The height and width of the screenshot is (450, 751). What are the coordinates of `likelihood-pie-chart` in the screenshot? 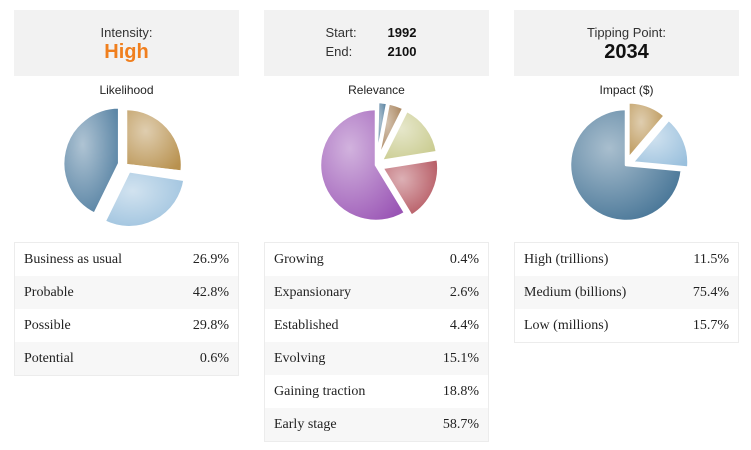 It's located at (125, 167).